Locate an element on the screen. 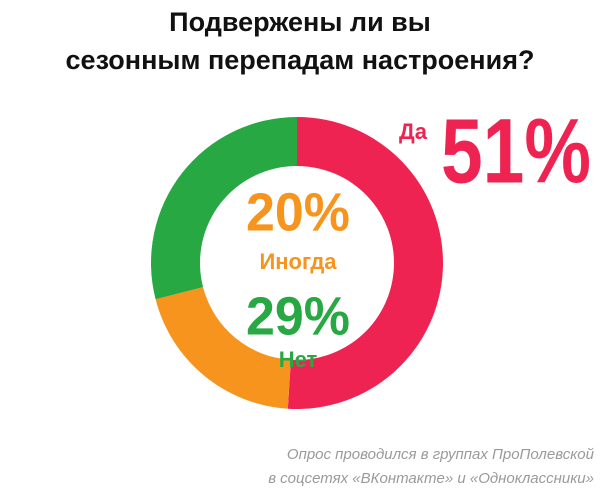  value-label: 29% is located at coordinates (298, 316).